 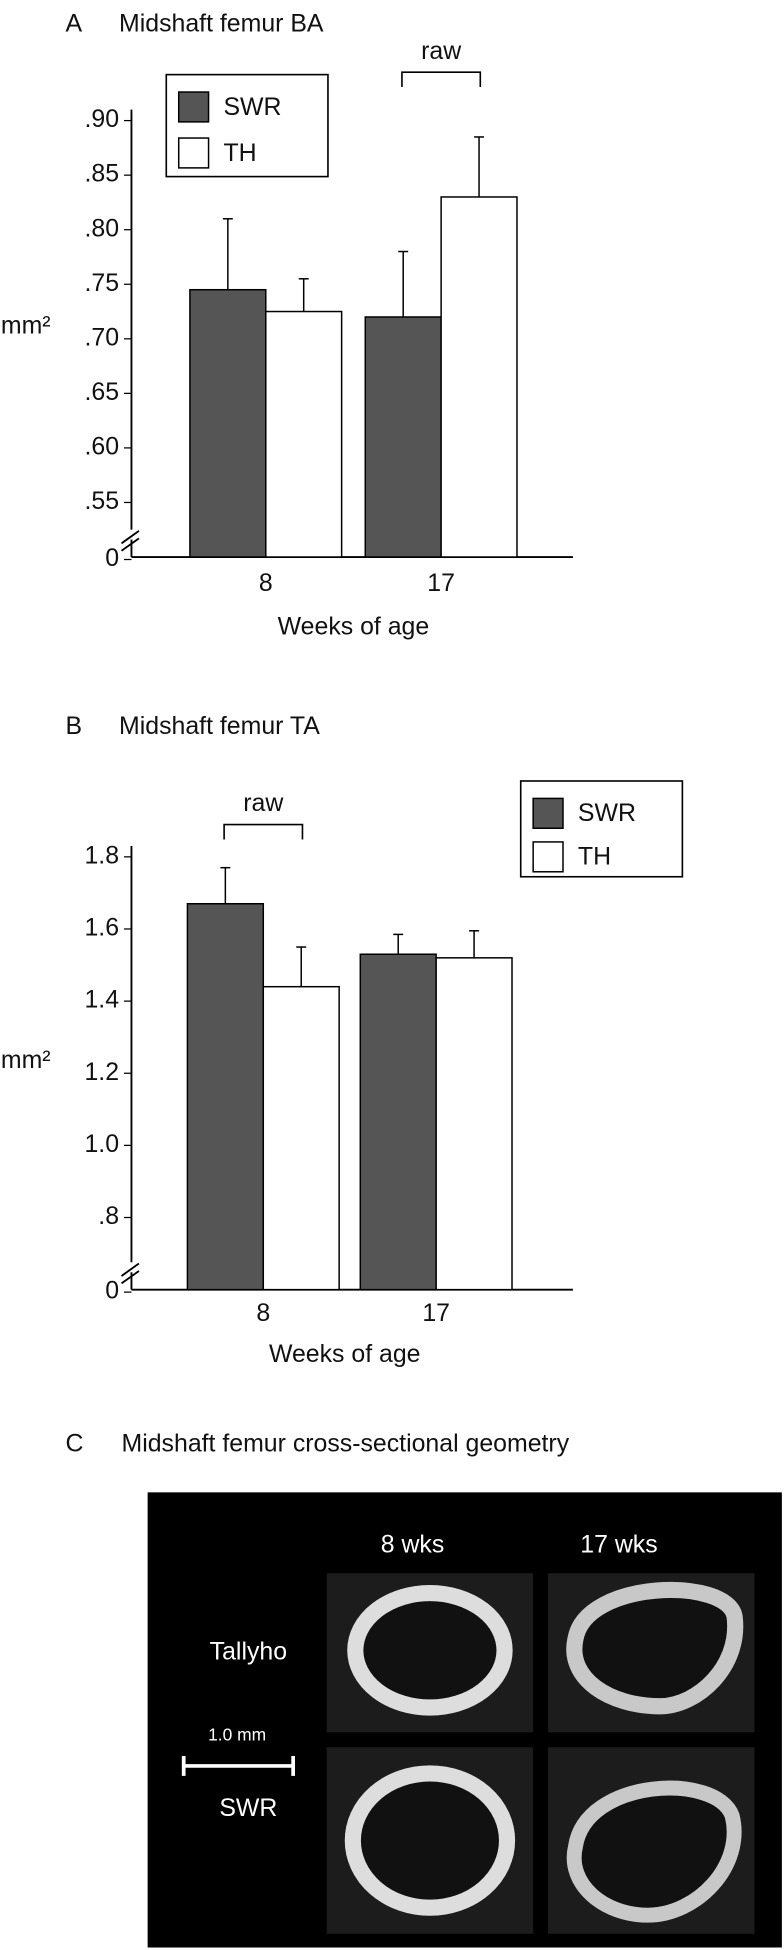 What do you see at coordinates (219, 726) in the screenshot?
I see `chart-title: Midshaft femur TA` at bounding box center [219, 726].